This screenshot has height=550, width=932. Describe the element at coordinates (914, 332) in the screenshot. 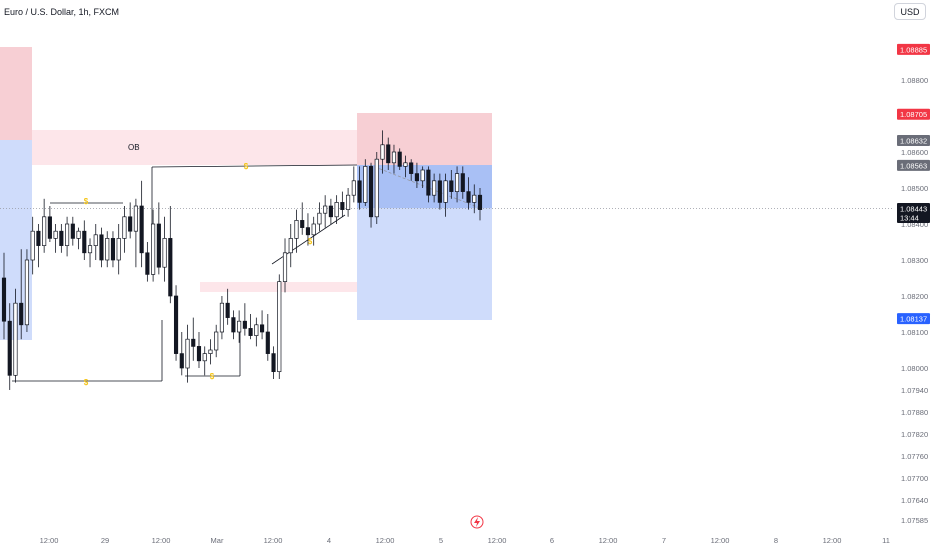

I see `y-tick-label: 1.08100` at that location.